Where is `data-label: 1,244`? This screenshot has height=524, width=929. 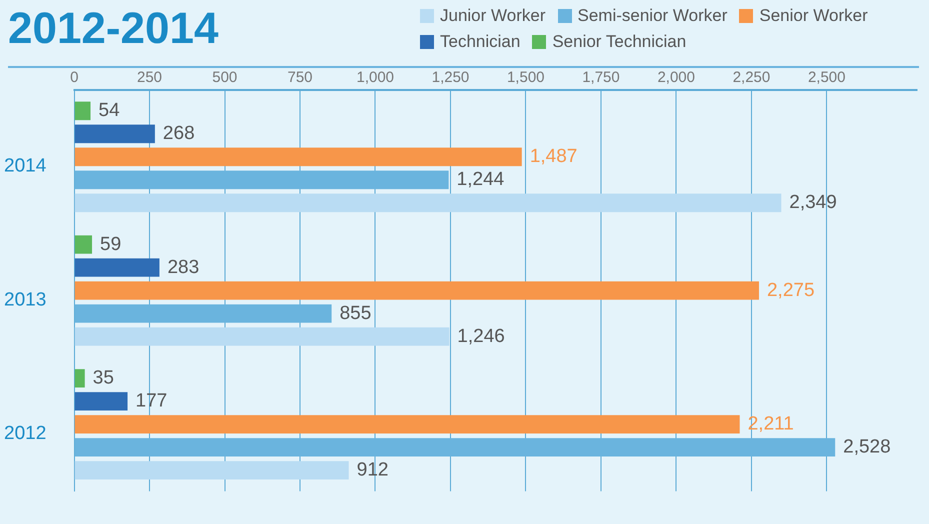 data-label: 1,244 is located at coordinates (480, 179).